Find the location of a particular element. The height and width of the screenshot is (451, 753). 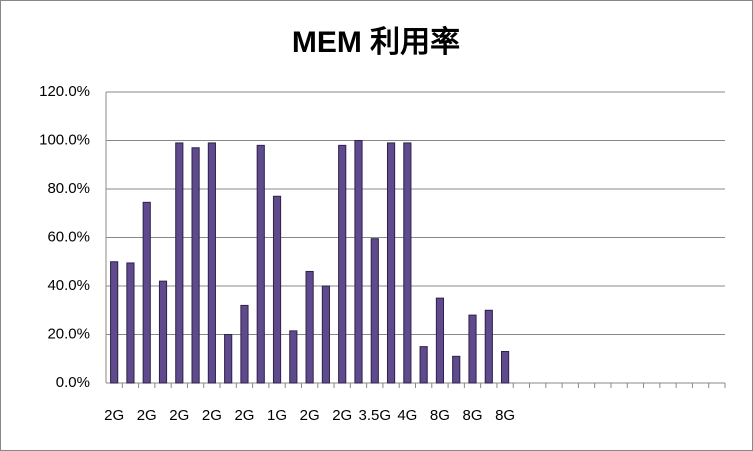

x-tick-label: 3.5G is located at coordinates (375, 415).